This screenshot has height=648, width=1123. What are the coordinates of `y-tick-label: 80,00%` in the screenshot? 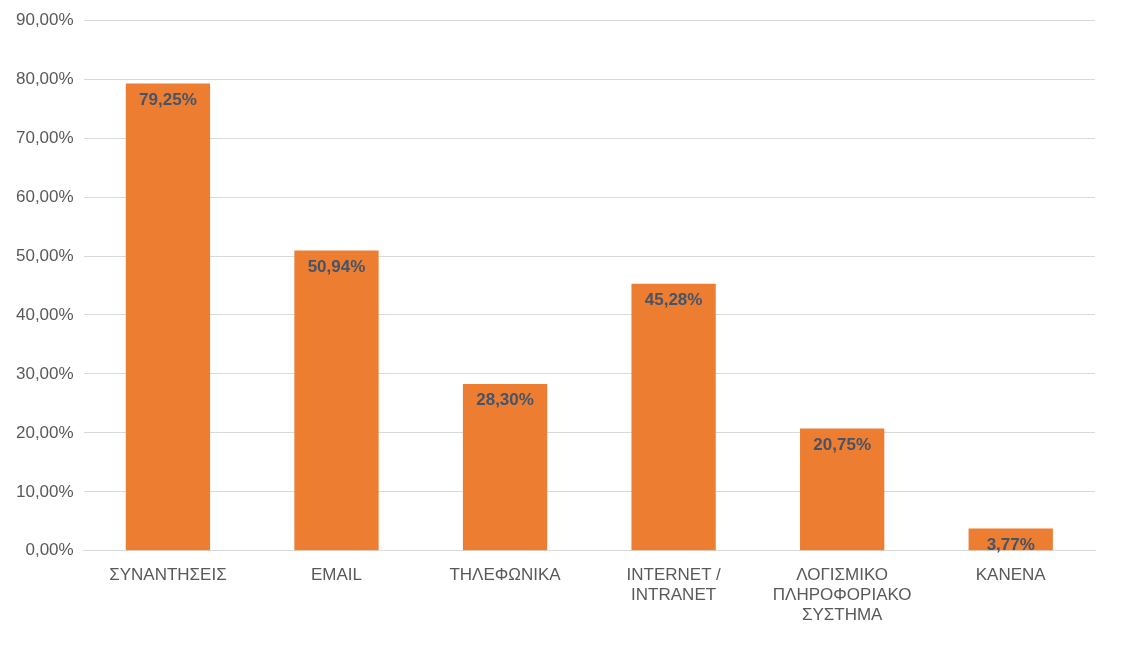 It's located at (44, 78).